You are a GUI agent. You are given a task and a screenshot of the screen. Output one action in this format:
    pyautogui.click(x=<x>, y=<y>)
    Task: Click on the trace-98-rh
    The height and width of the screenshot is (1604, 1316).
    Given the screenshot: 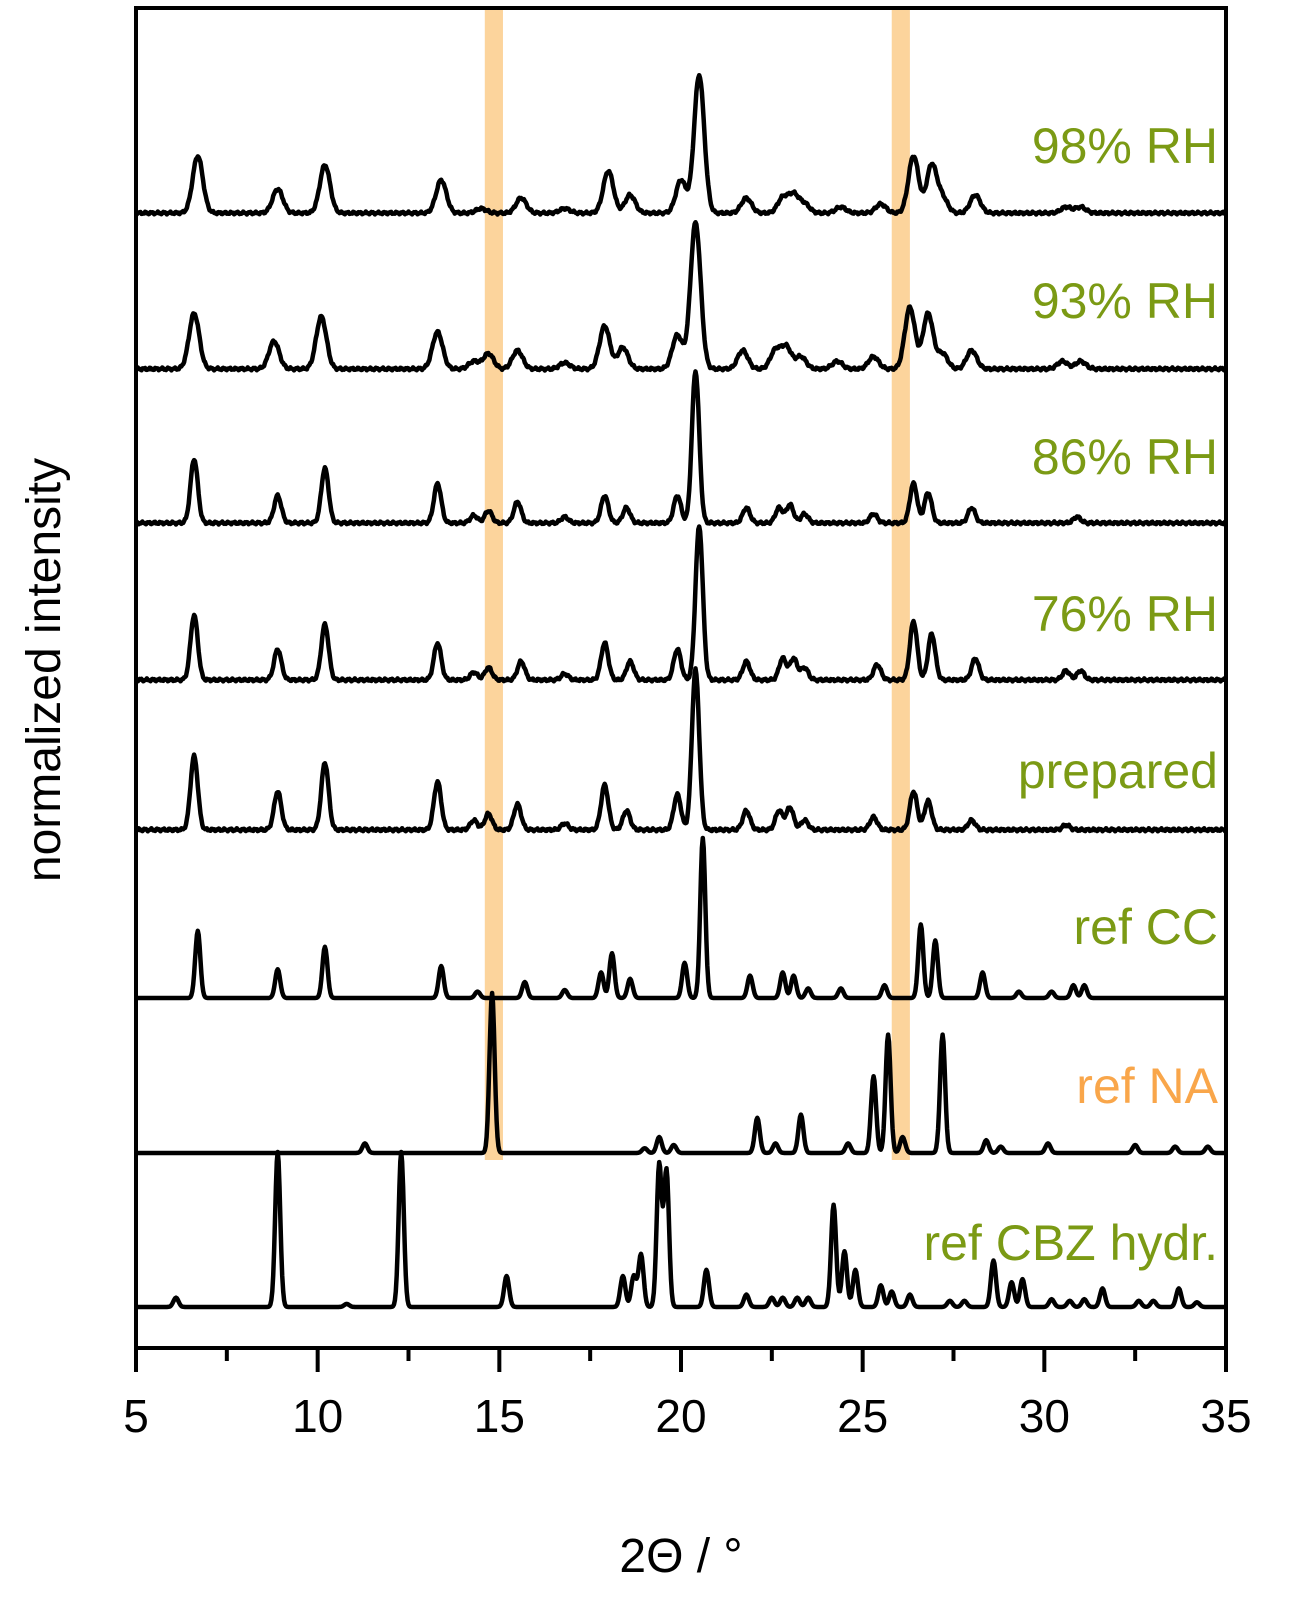 What is the action you would take?
    pyautogui.click(x=681, y=144)
    